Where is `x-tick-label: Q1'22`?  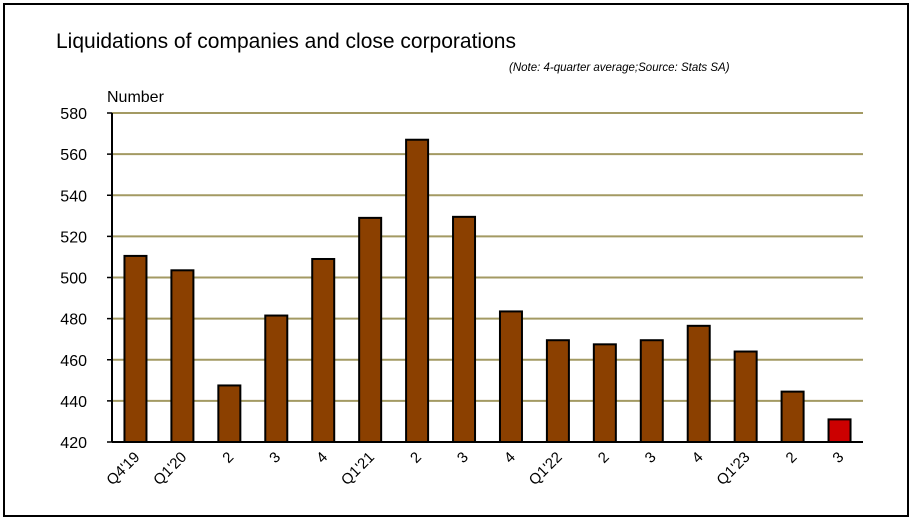 x-tick-label: Q1'22 is located at coordinates (546, 469).